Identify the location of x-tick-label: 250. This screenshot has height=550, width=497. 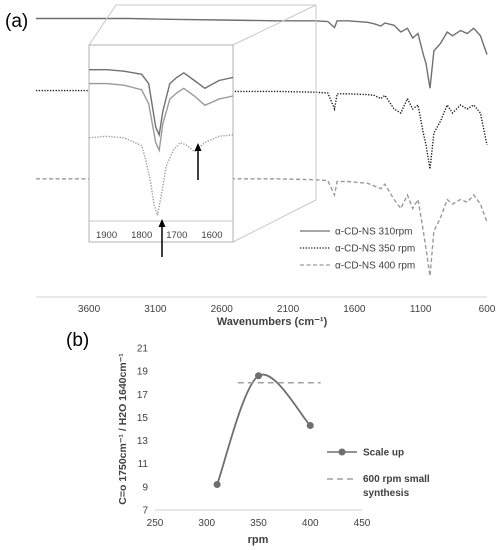
(155, 523).